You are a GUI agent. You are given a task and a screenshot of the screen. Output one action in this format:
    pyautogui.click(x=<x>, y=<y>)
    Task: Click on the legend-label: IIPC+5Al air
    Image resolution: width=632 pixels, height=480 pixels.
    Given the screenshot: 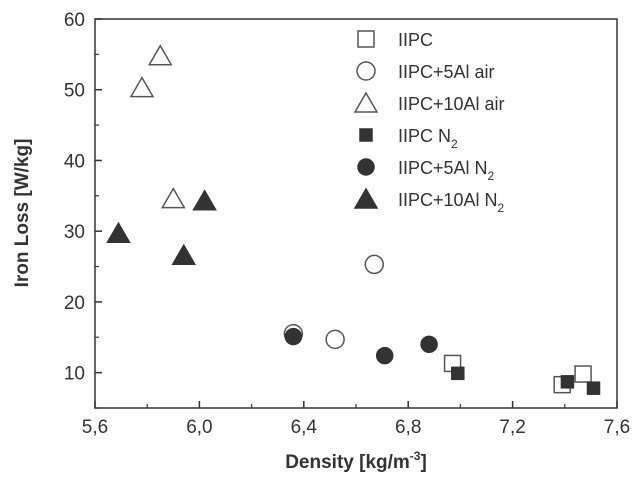 What is the action you would take?
    pyautogui.click(x=446, y=72)
    